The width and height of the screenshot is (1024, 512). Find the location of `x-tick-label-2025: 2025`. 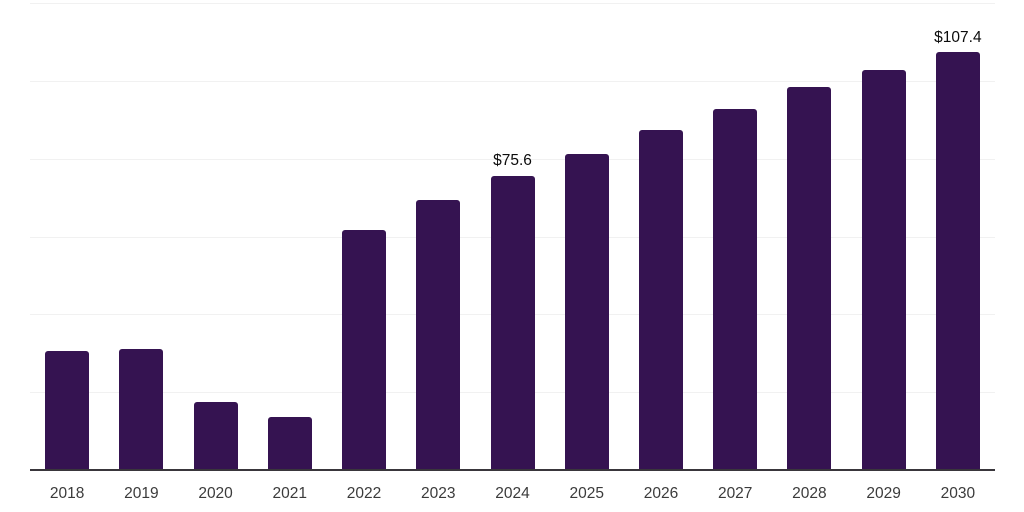

x-tick-label-2025: 2025 is located at coordinates (586, 493).